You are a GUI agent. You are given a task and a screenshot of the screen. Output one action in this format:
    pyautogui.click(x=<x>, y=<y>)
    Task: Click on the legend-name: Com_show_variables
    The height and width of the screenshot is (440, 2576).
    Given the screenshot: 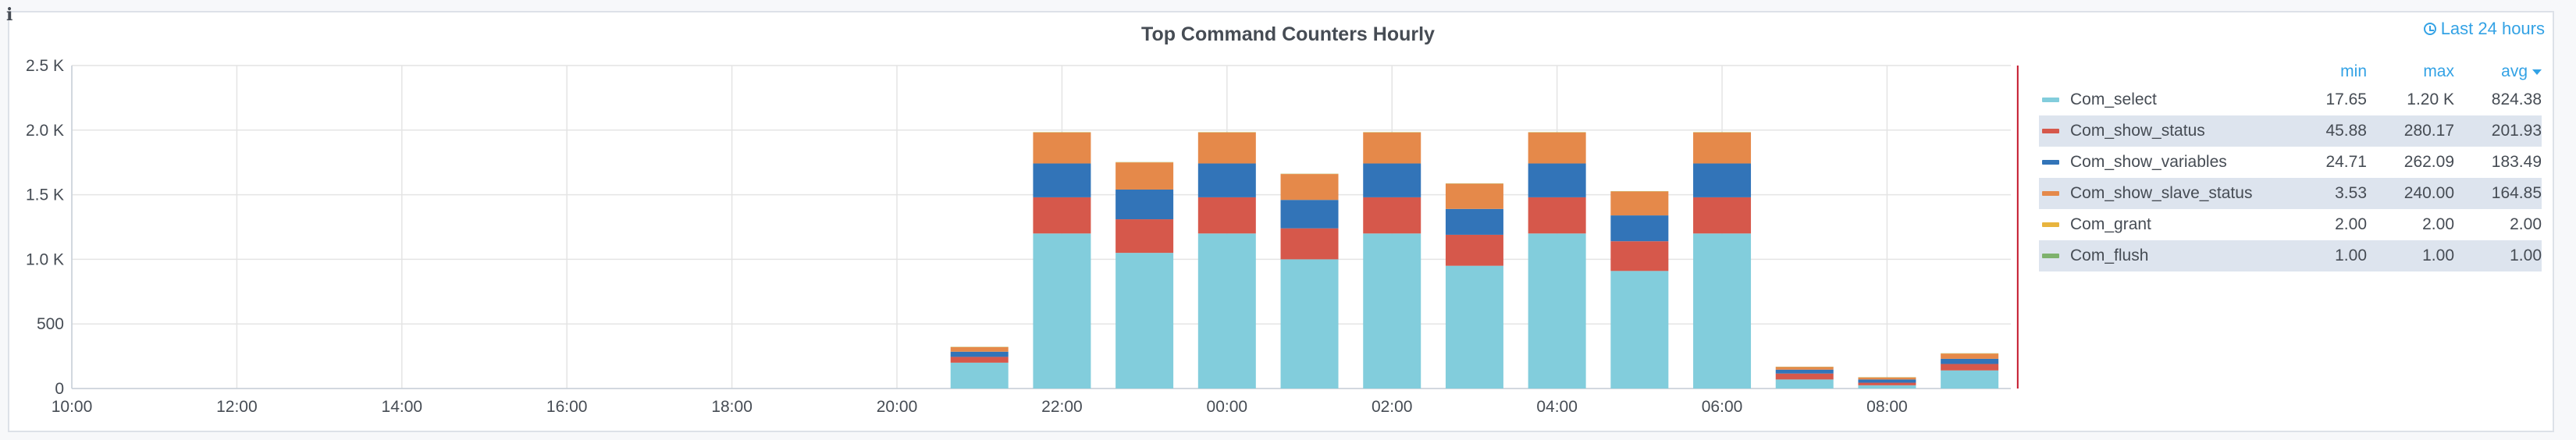 What is the action you would take?
    pyautogui.click(x=2148, y=162)
    